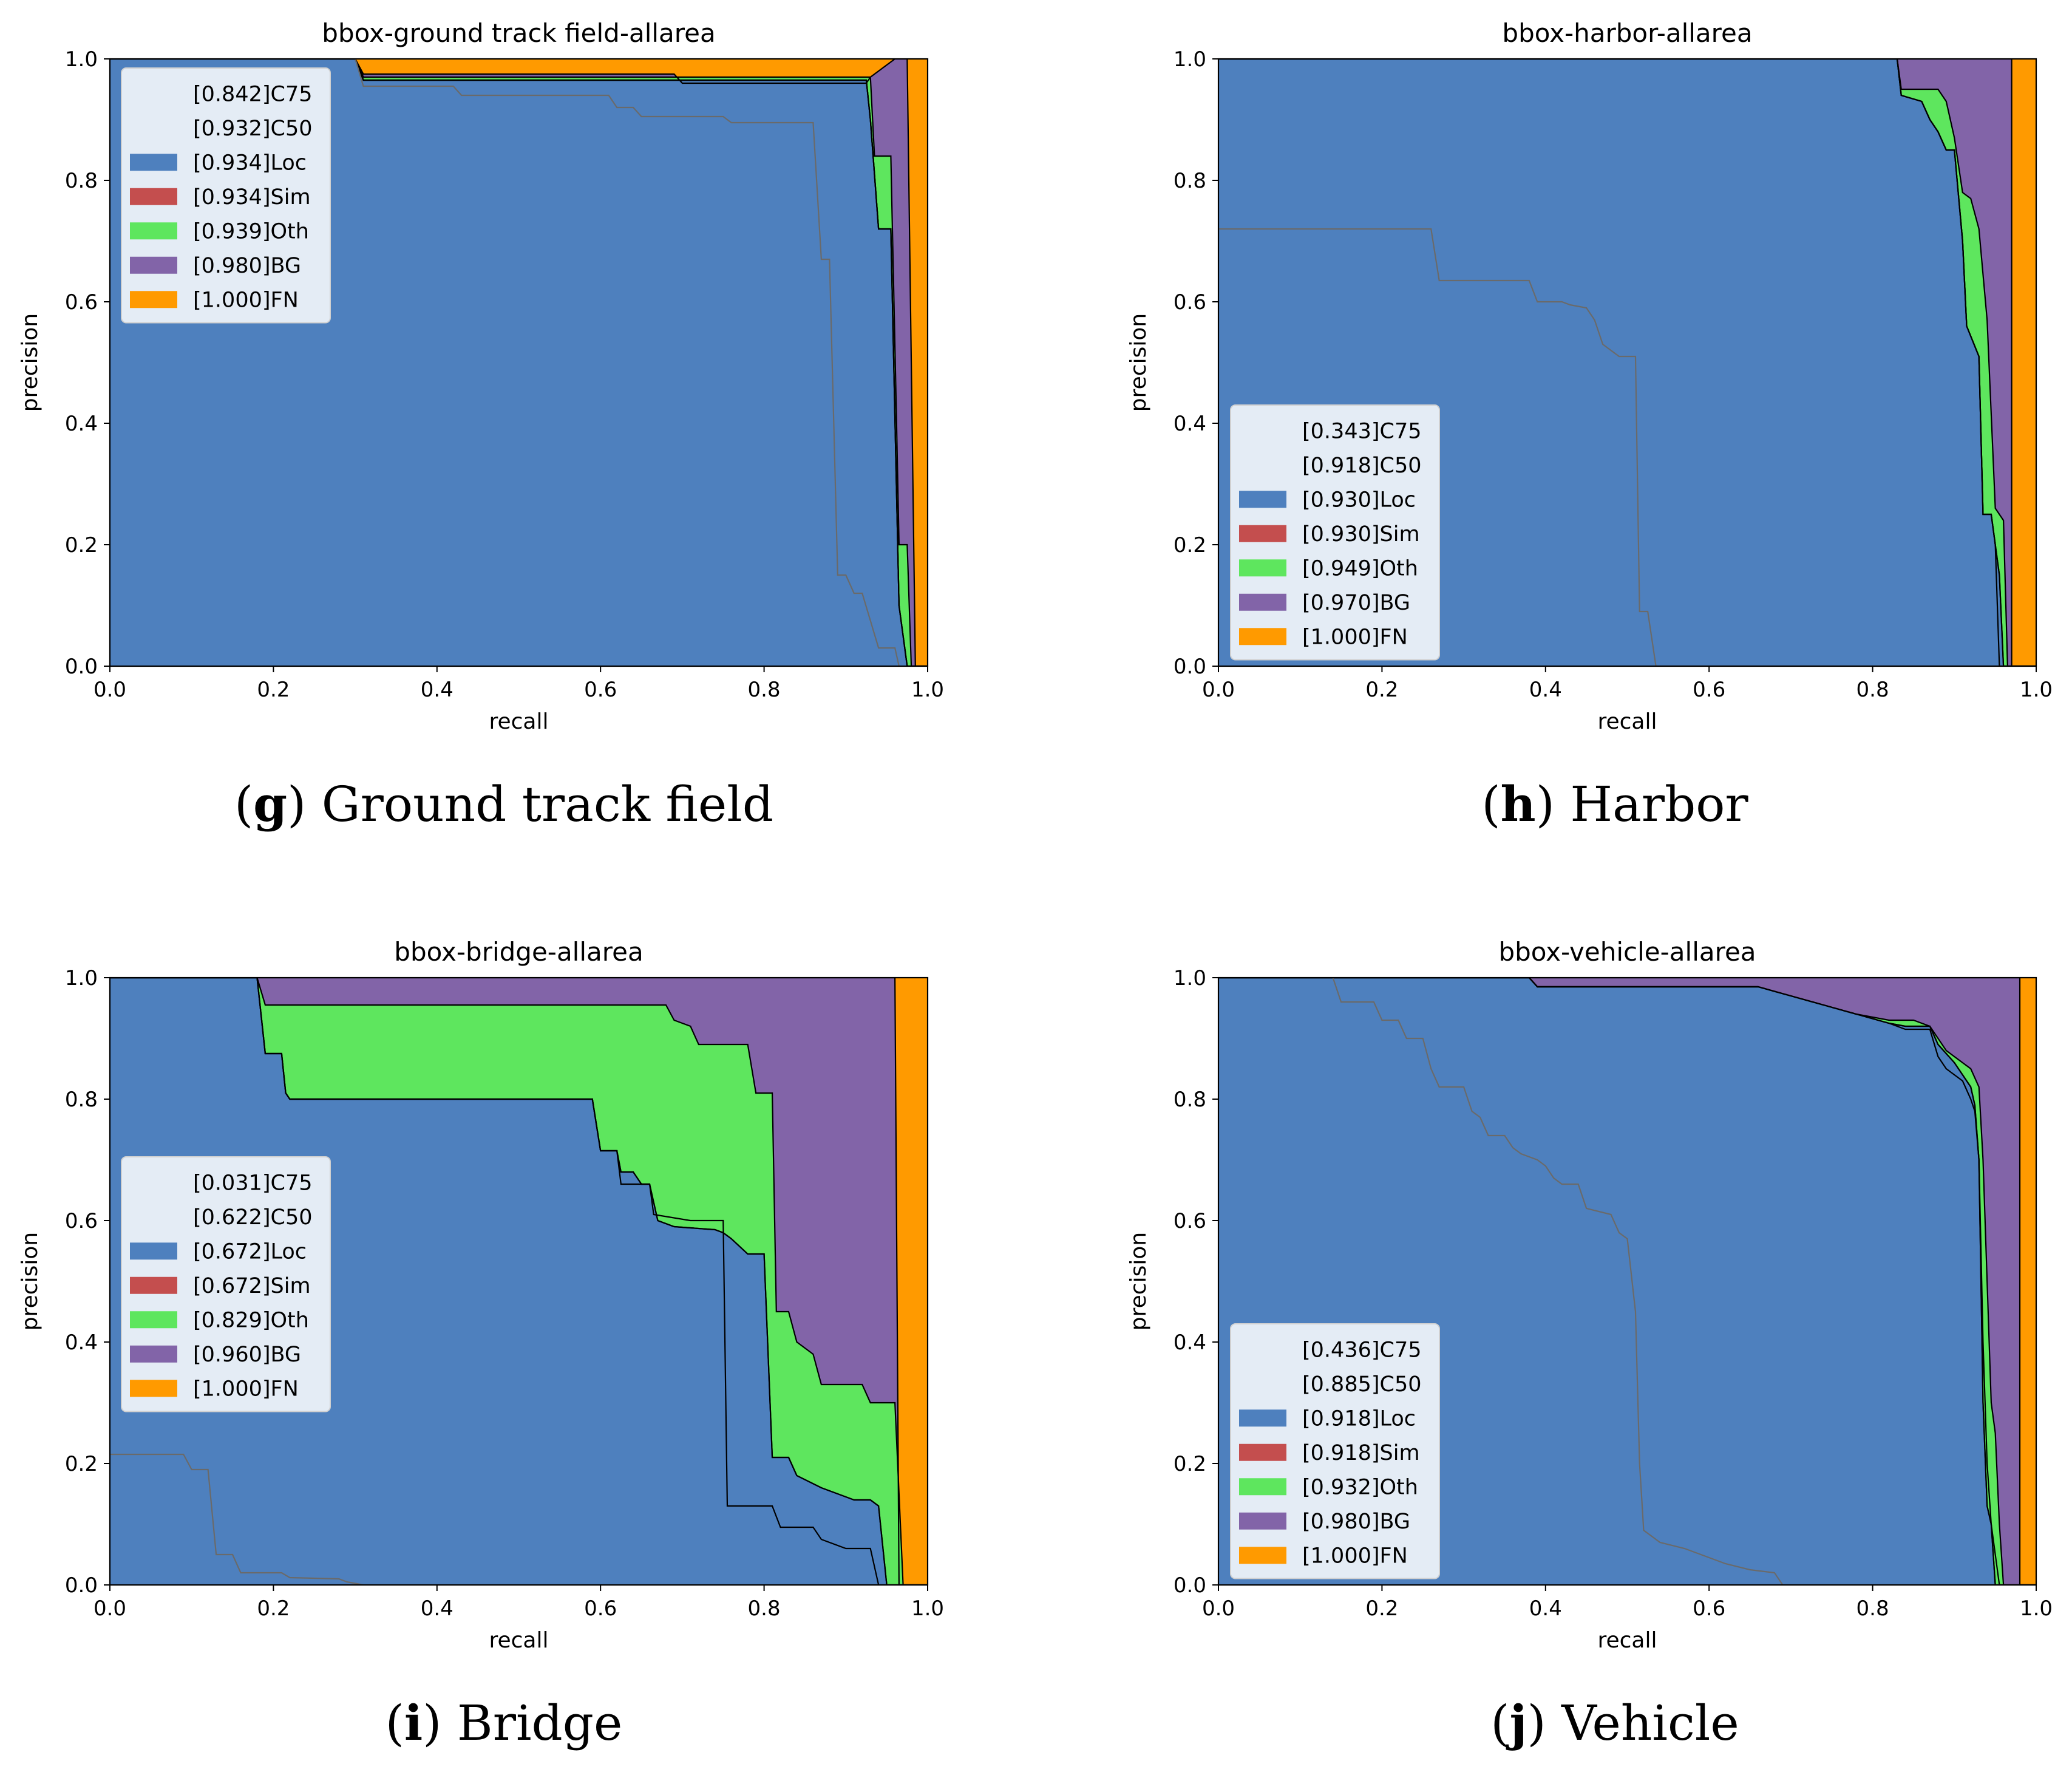 Image resolution: width=2072 pixels, height=1792 pixels. I want to click on legend-entry: [0.960]BG, so click(247, 1355).